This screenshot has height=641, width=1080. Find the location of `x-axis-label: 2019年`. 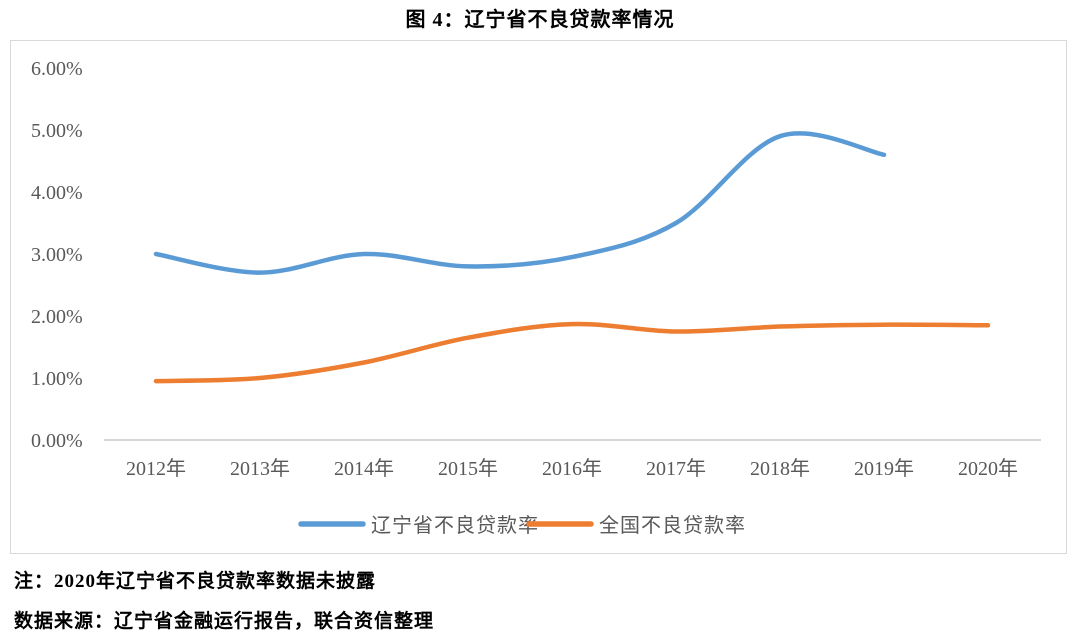

x-axis-label: 2019年 is located at coordinates (884, 468).